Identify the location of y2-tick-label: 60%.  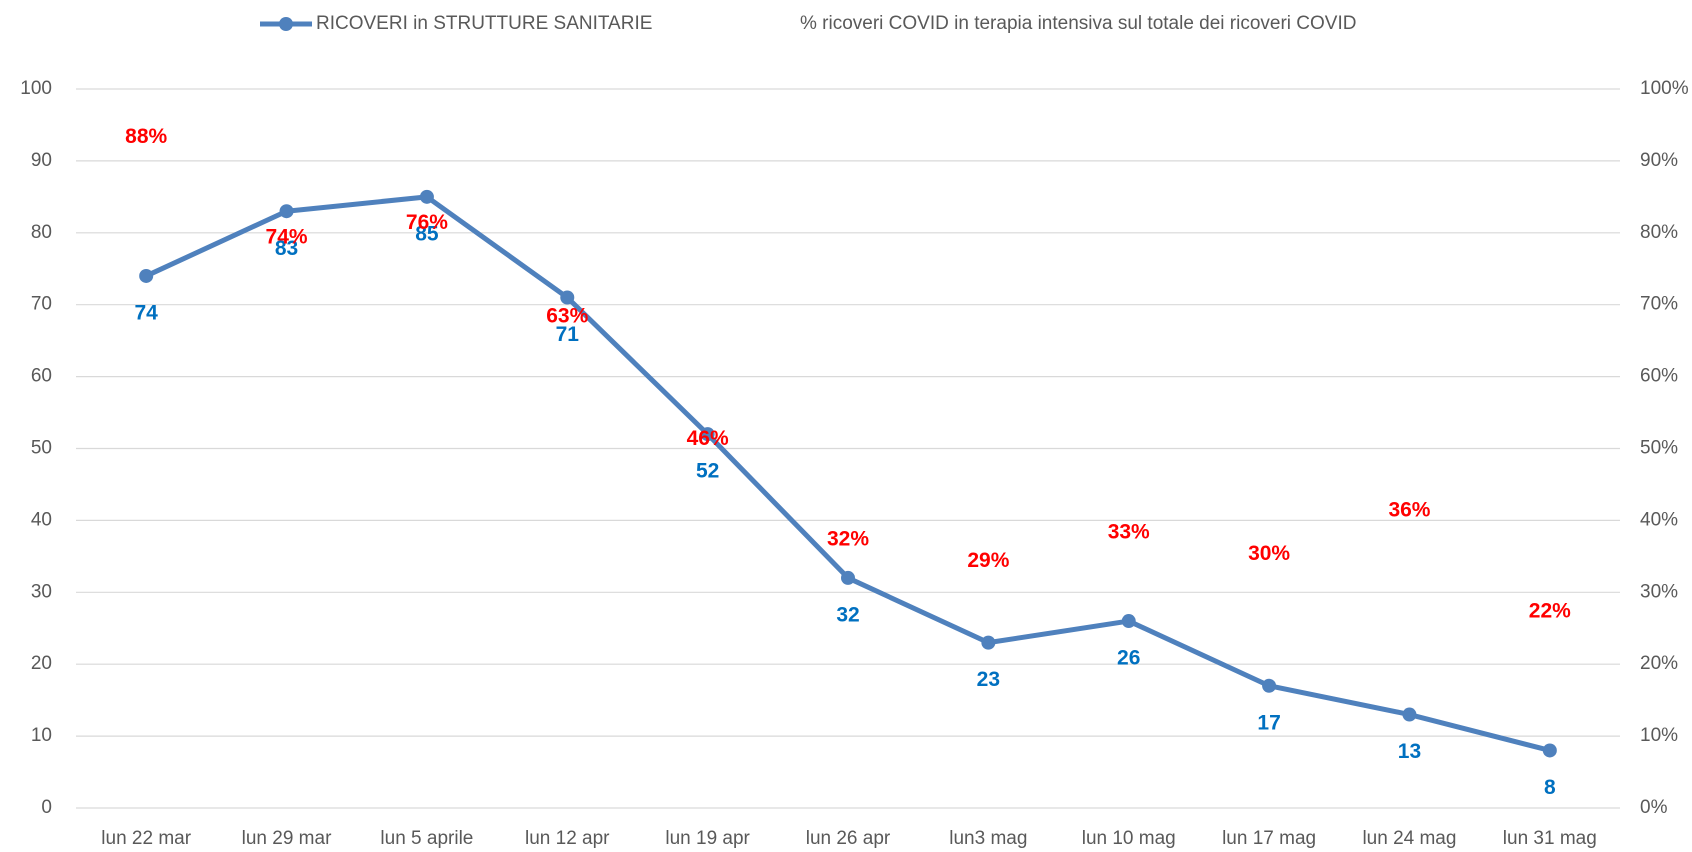
(1659, 376).